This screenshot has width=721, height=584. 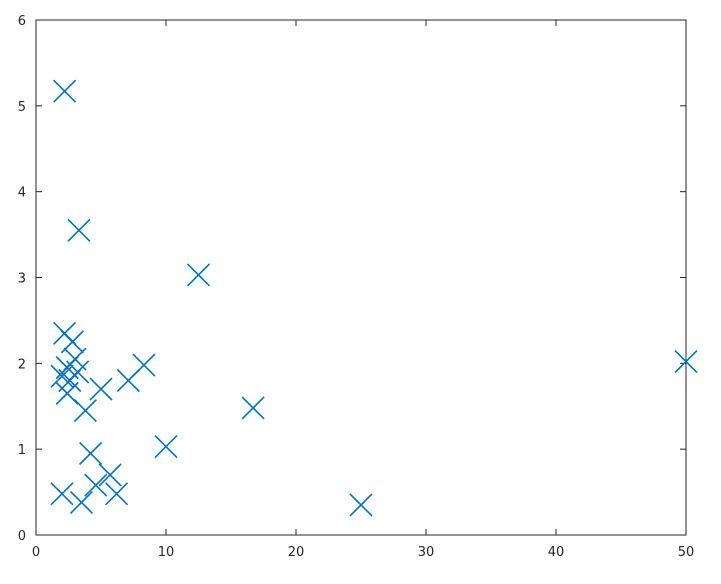 I want to click on y-tick-label: 5, so click(x=22, y=107).